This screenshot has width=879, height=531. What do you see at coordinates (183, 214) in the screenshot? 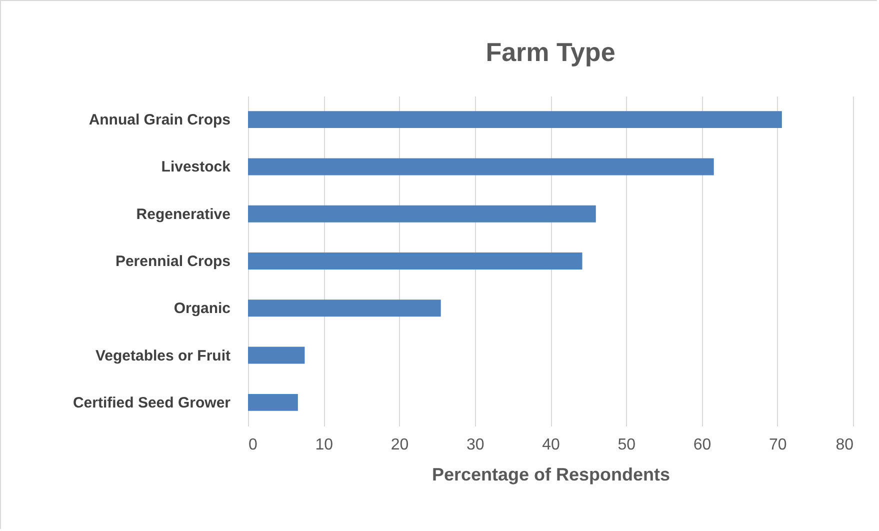
I see `y-tick-label: Regenerative` at bounding box center [183, 214].